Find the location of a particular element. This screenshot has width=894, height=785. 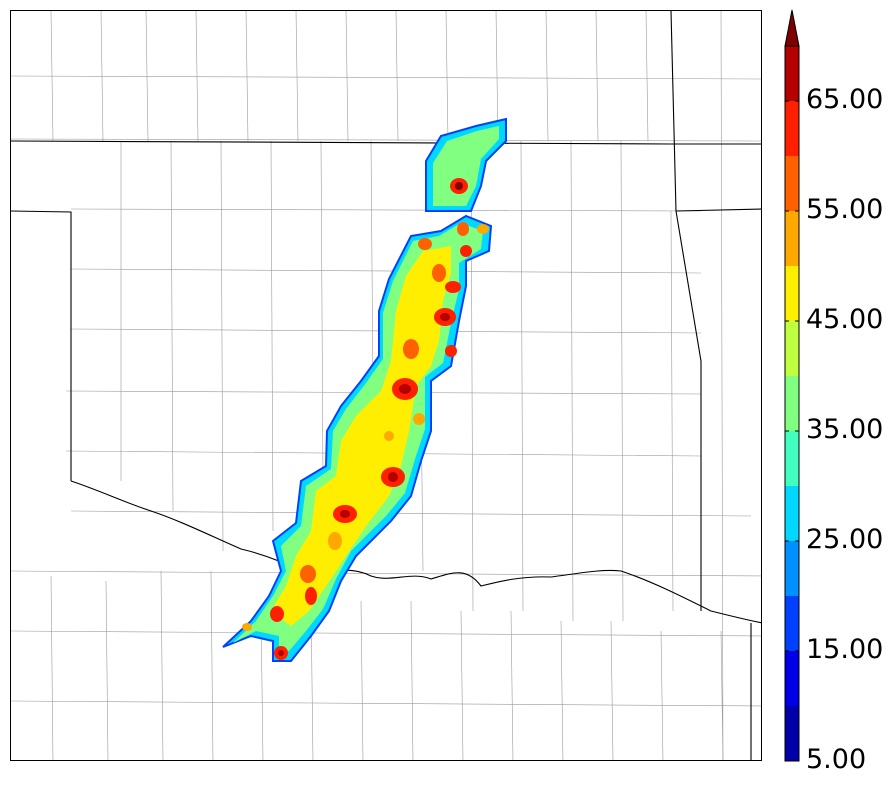

colorbar-tick-label: 5.00 is located at coordinates (836, 759).